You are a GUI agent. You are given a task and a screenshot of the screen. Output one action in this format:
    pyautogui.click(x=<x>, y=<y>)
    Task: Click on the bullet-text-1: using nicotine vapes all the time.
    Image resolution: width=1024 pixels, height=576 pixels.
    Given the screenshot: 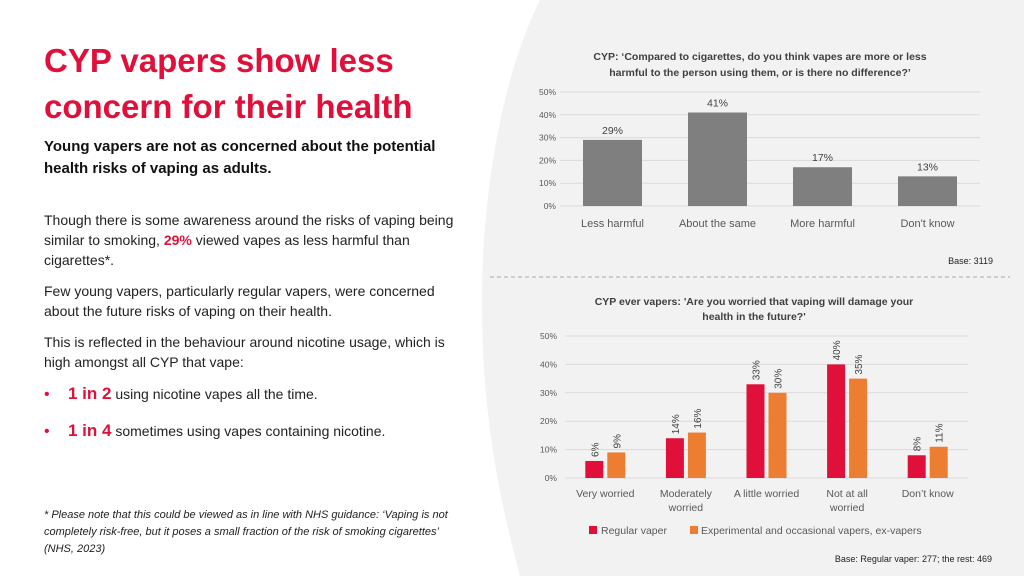 What is the action you would take?
    pyautogui.click(x=214, y=394)
    